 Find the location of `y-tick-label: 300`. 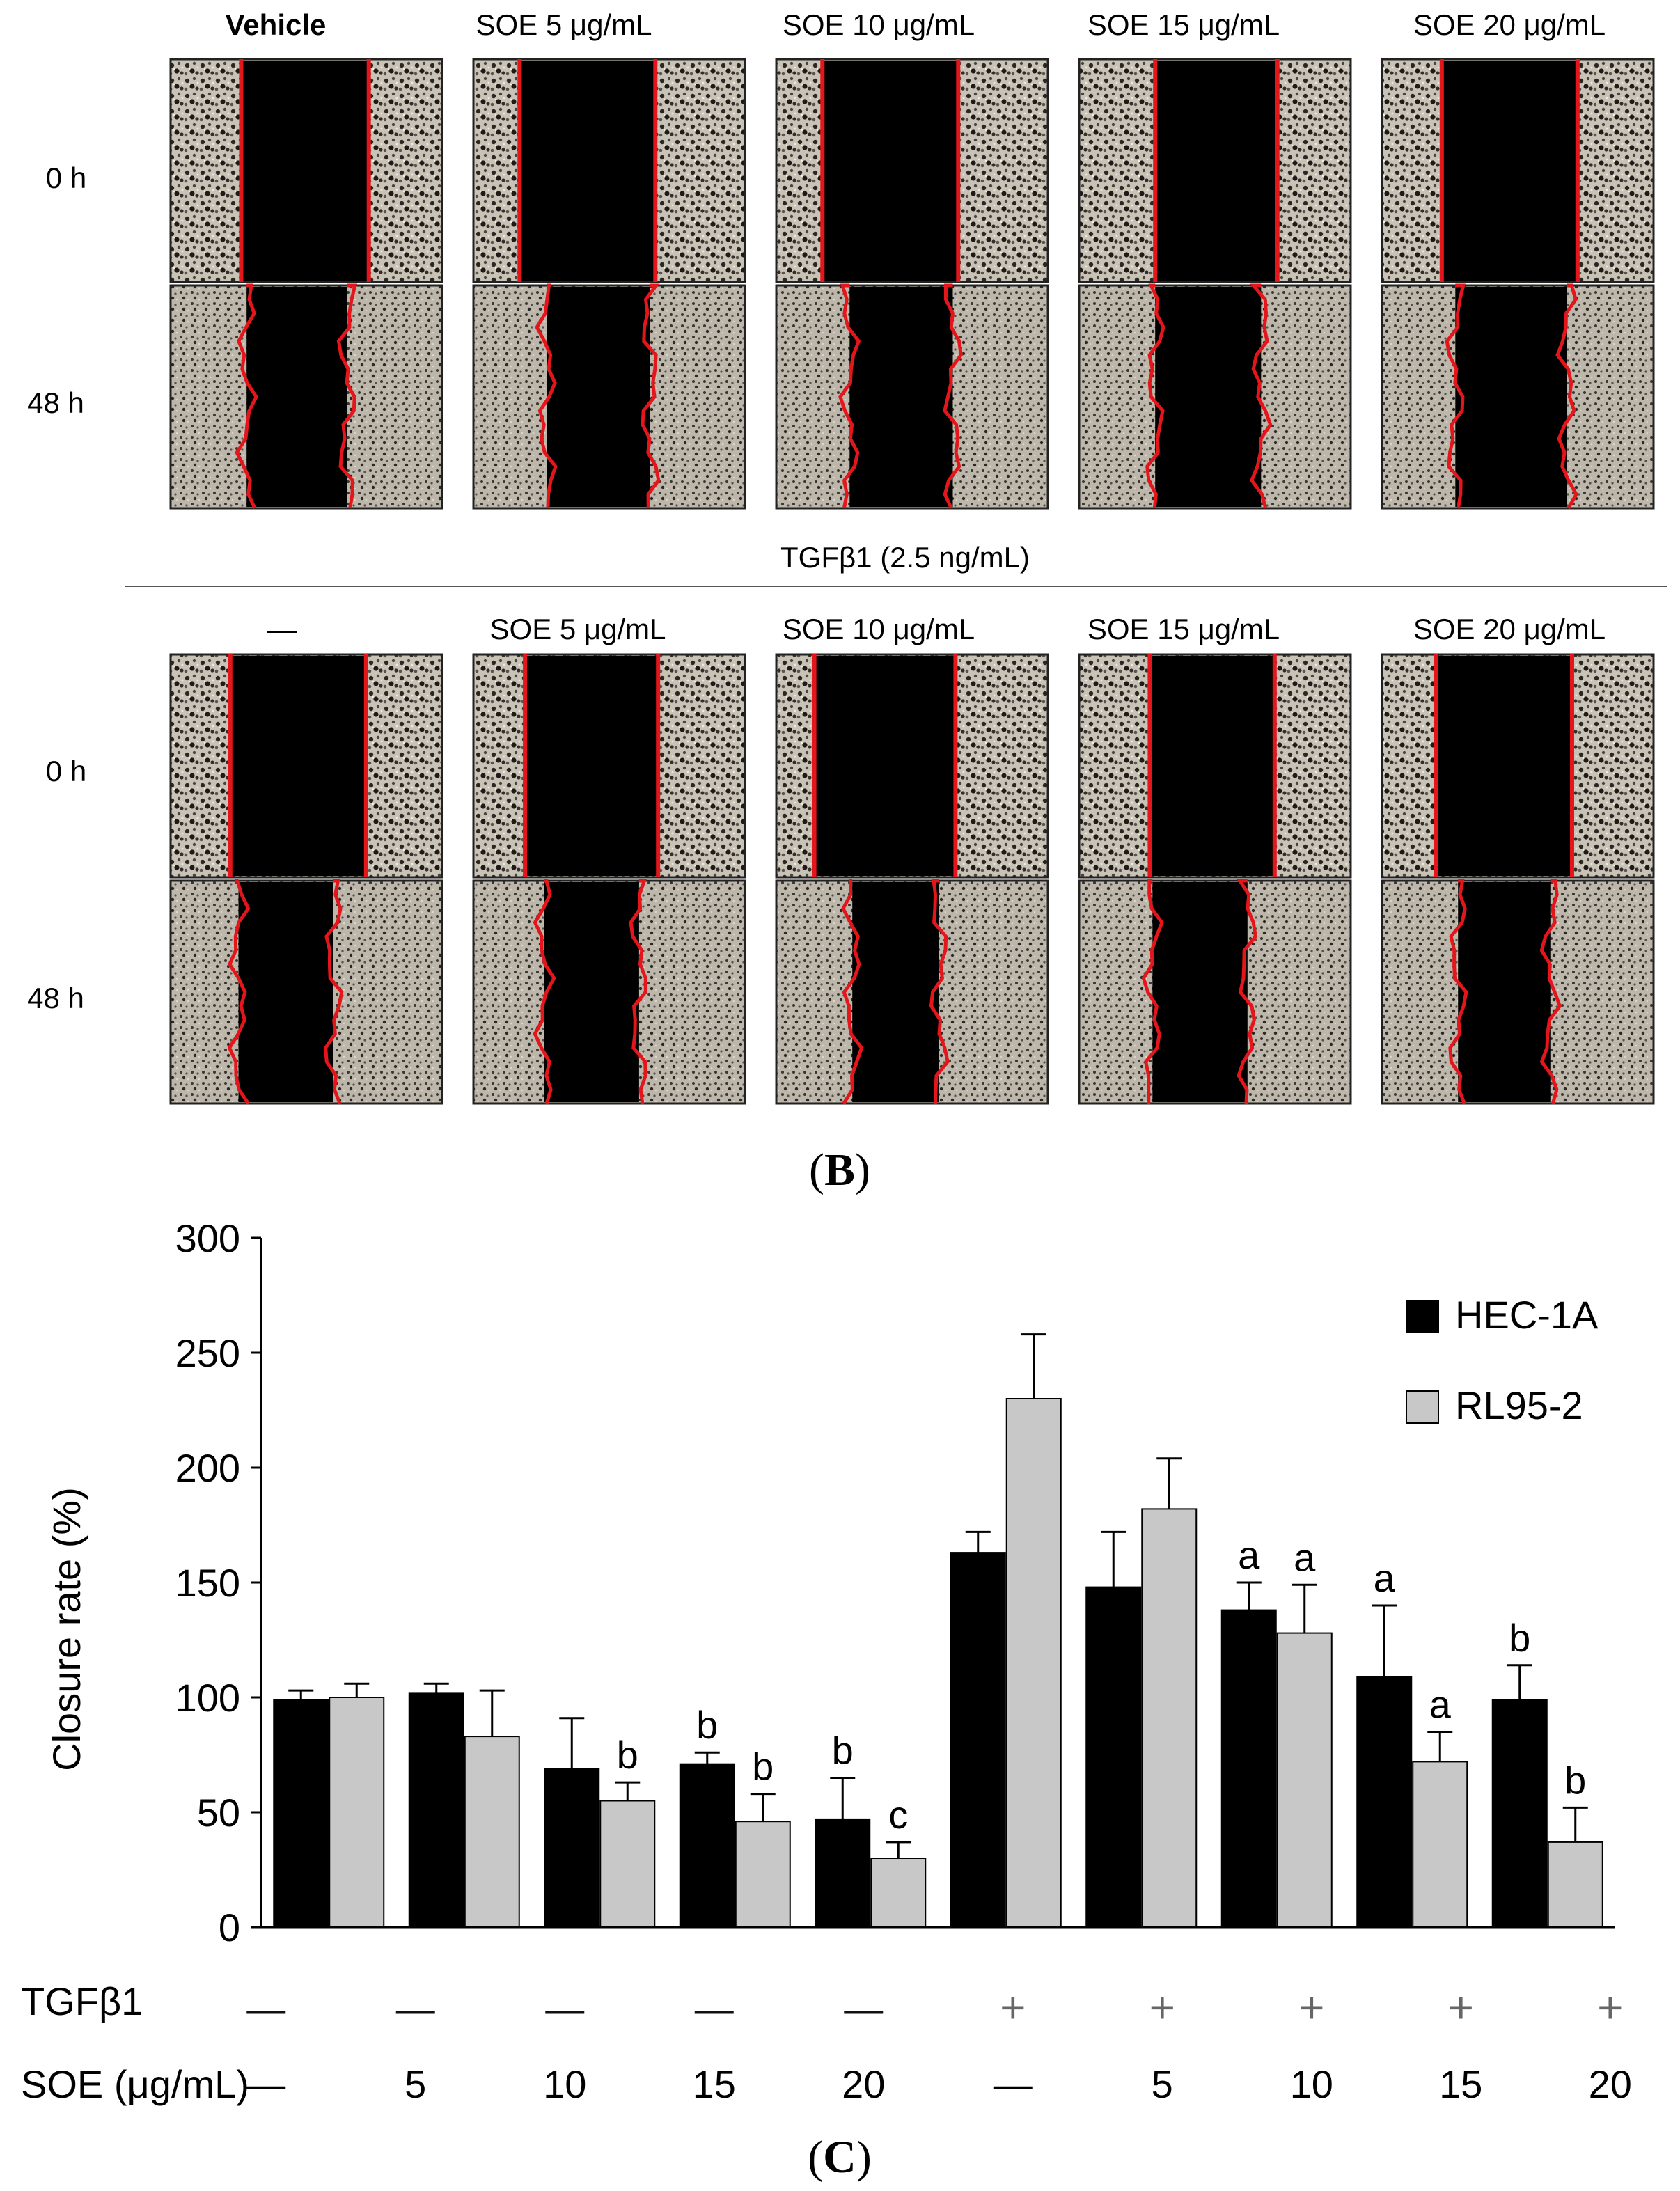

y-tick-label: 300 is located at coordinates (208, 1238).